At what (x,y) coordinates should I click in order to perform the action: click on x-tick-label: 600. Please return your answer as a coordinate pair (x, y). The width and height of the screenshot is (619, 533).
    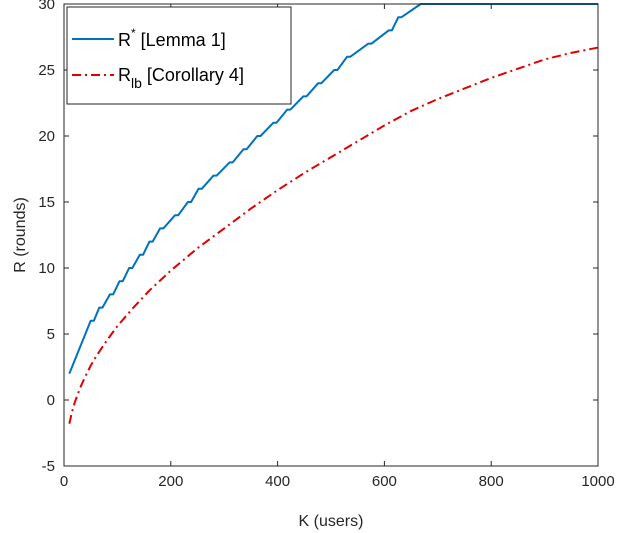
    Looking at the image, I should click on (384, 481).